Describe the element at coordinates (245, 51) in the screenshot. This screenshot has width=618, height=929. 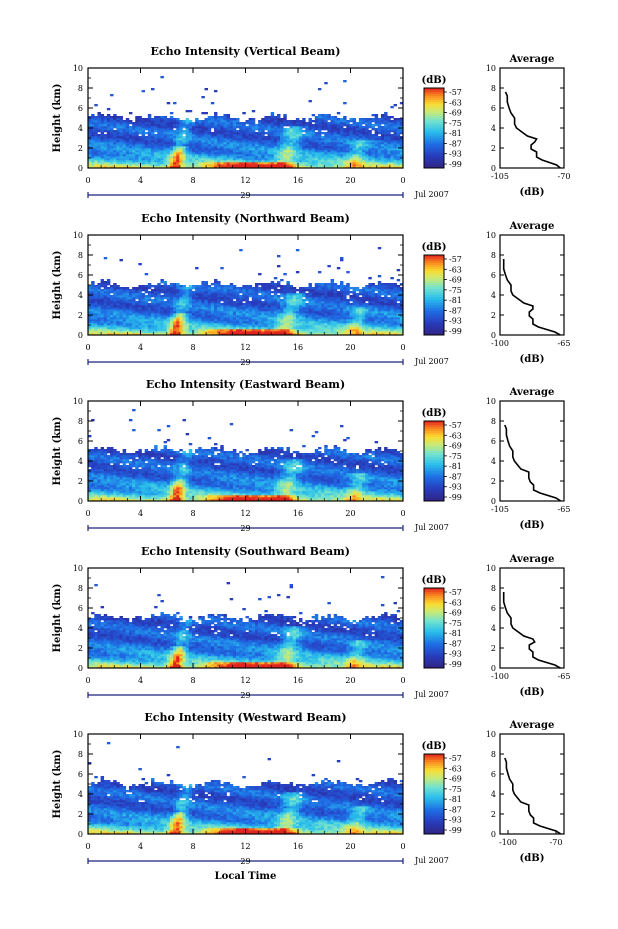
I see `panel-title: Echo Intensity (Vertical Beam)` at that location.